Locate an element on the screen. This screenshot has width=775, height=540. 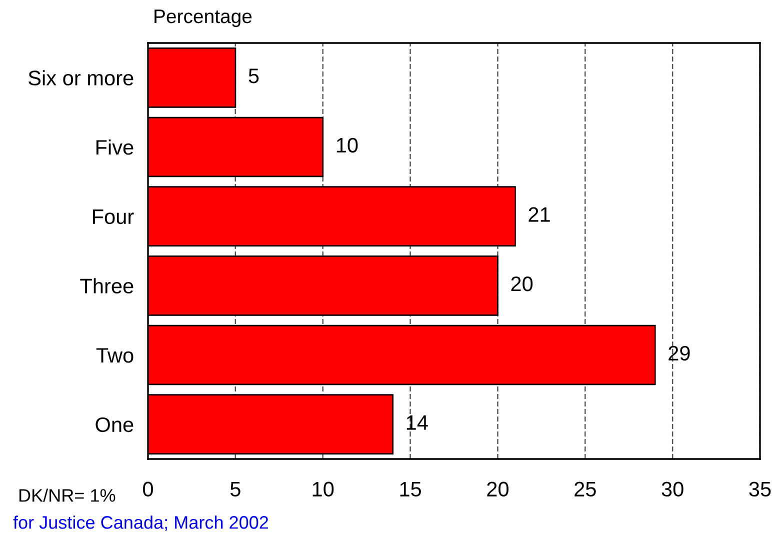
x-tick-label: 35 is located at coordinates (760, 489).